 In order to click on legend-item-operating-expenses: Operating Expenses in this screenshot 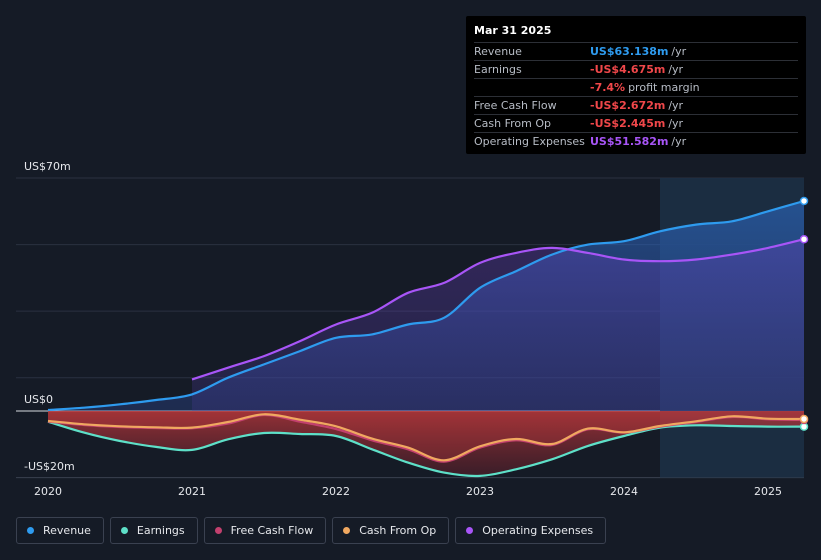, I will do `click(531, 530)`.